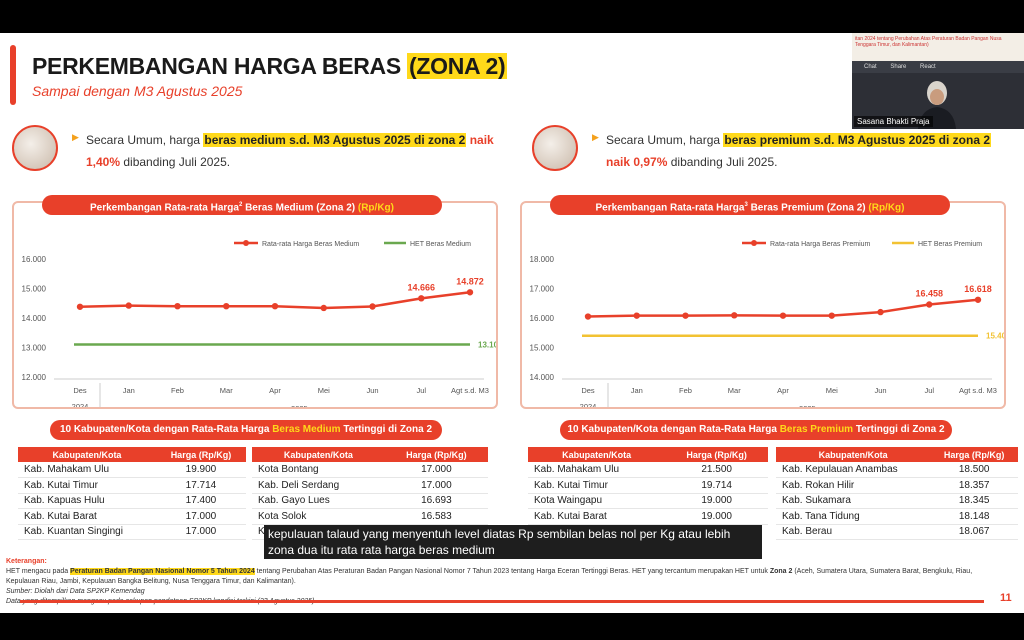 Image resolution: width=1024 pixels, height=640 pixels. I want to click on price-cell: 17.714, so click(200, 485).